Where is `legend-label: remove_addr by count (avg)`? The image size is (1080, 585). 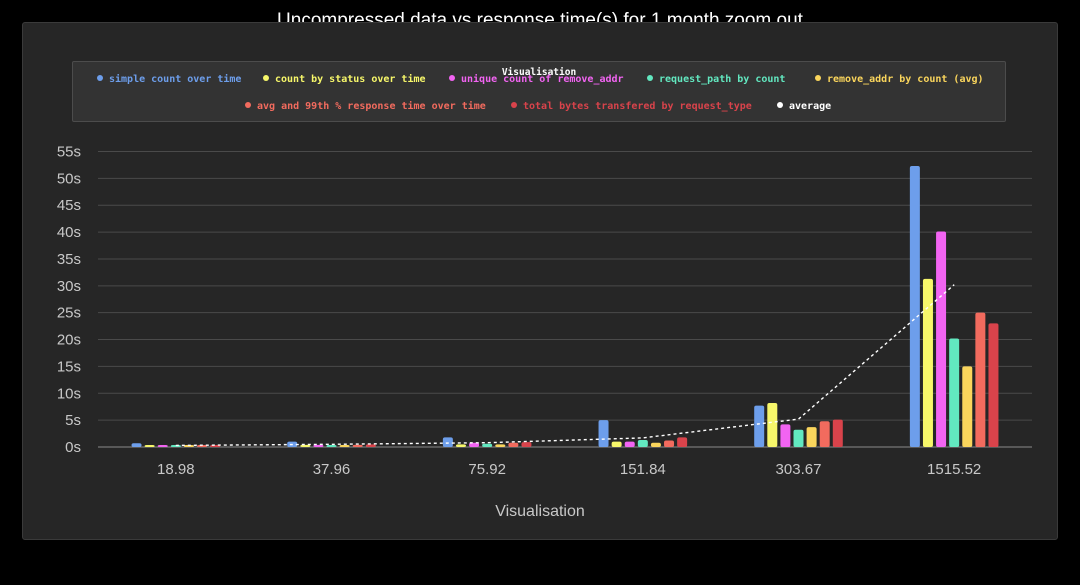 legend-label: remove_addr by count (avg) is located at coordinates (905, 79).